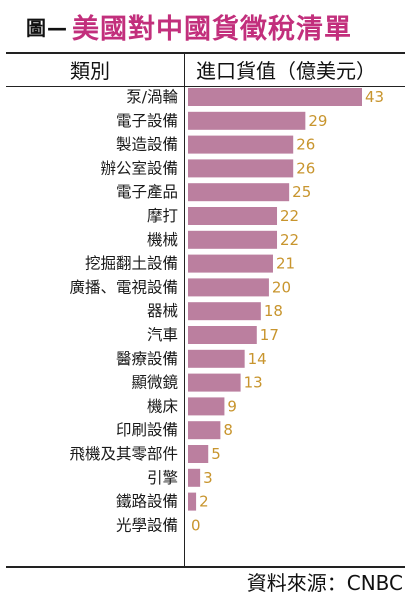  Describe the element at coordinates (162, 335) in the screenshot. I see `category-label: 汽車` at that location.